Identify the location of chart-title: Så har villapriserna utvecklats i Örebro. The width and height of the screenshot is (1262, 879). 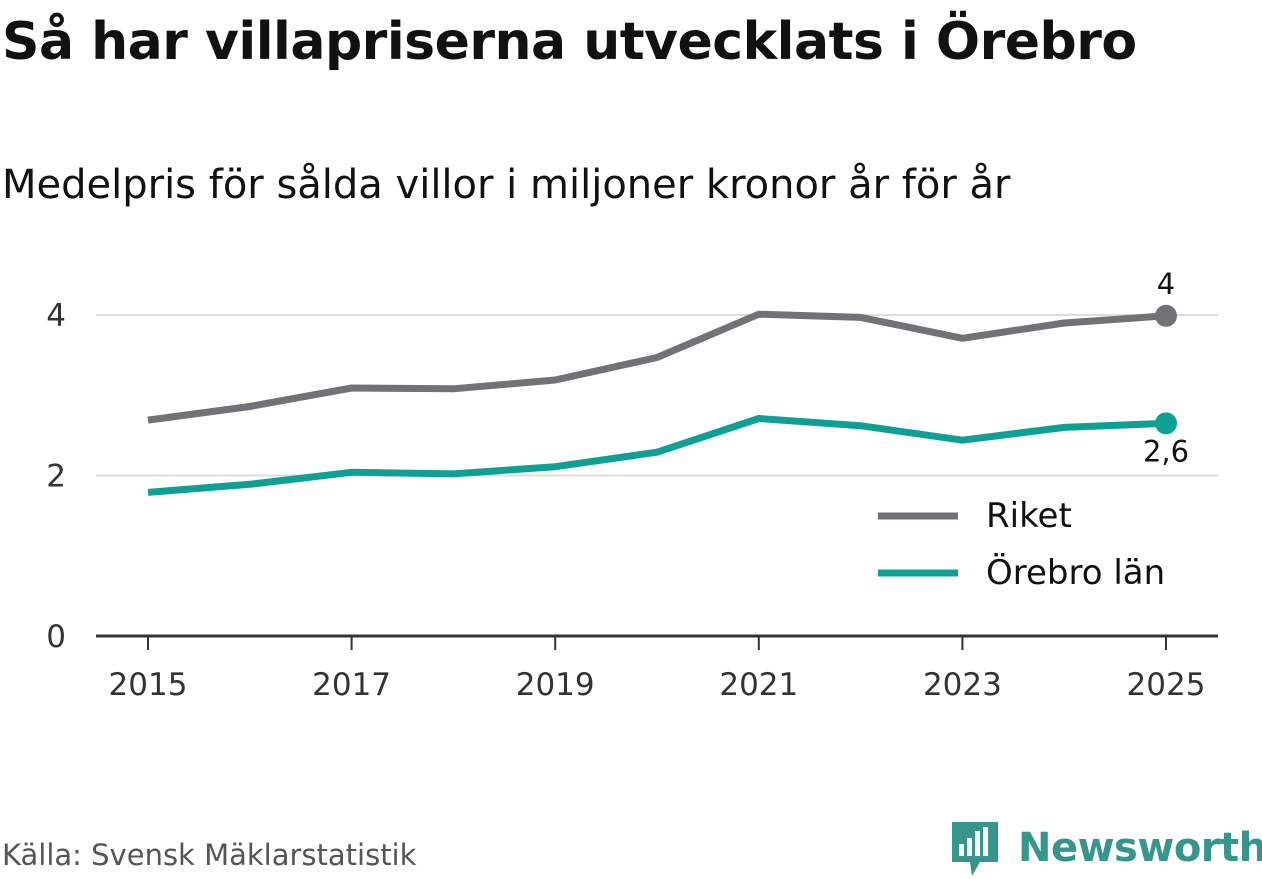
(569, 42).